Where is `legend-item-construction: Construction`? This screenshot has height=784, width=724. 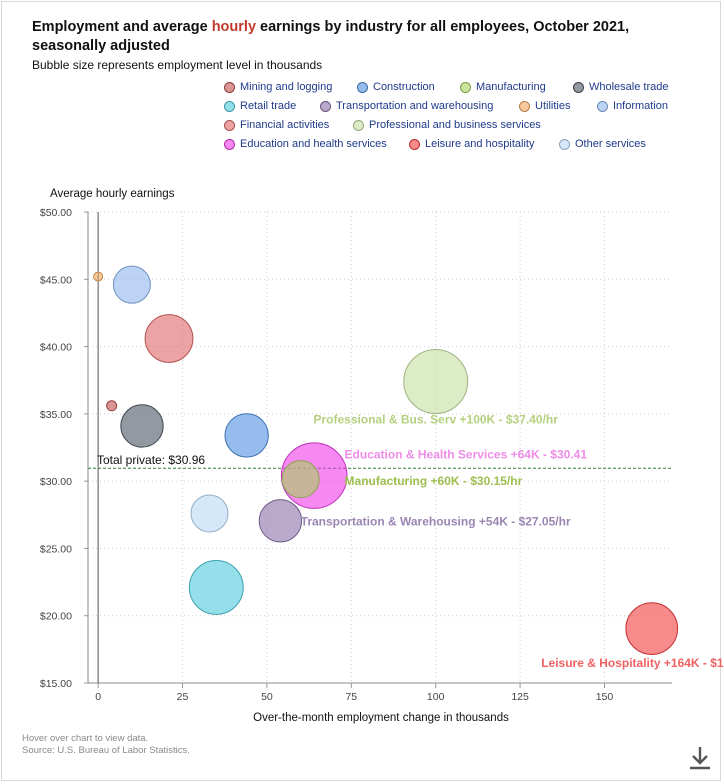
legend-item-construction: Construction is located at coordinates (396, 87).